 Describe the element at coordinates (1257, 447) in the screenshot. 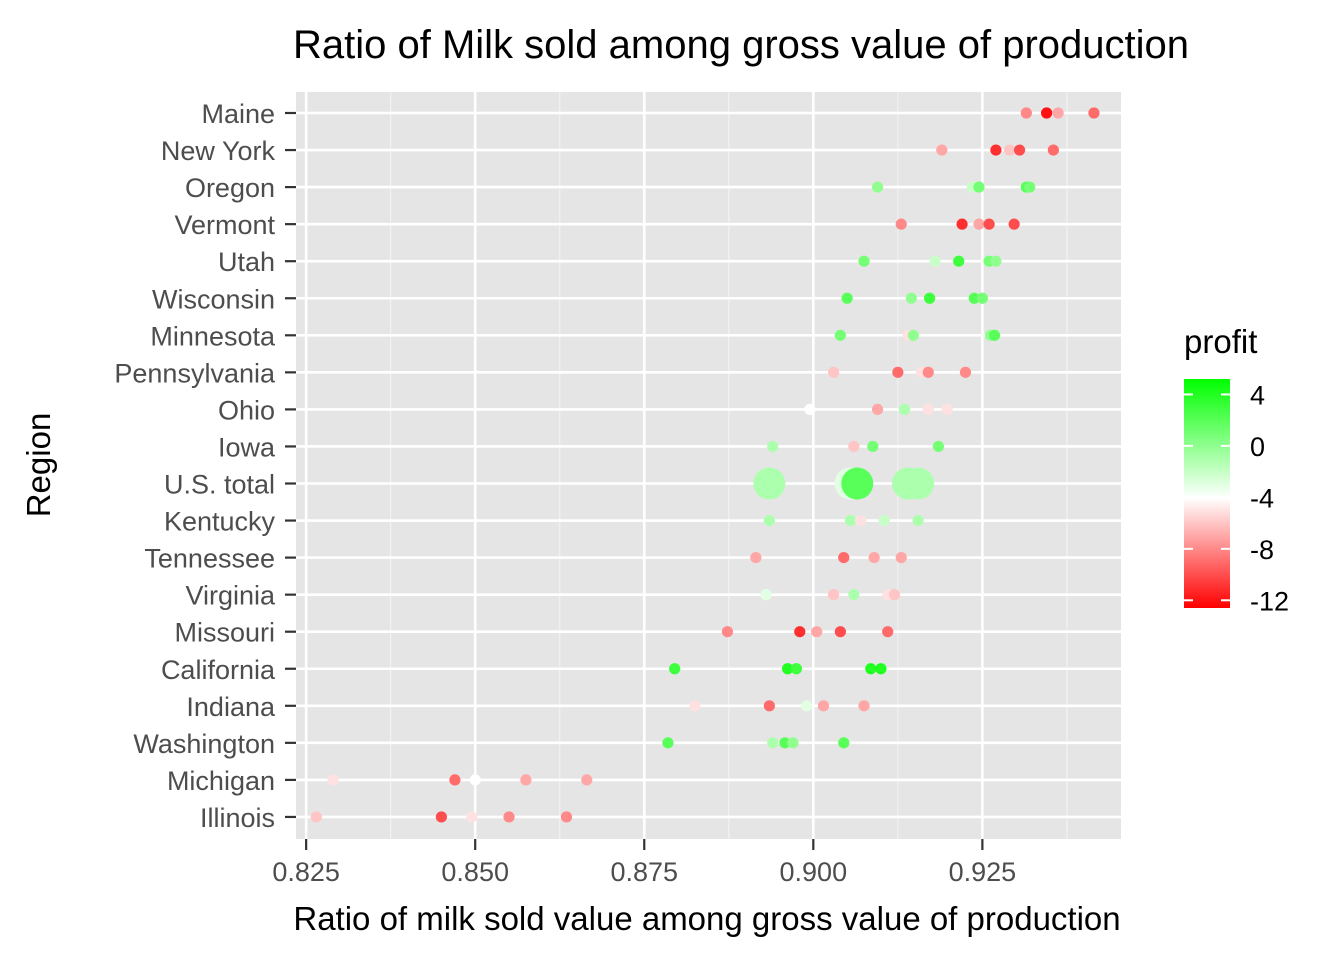

I see `legend-tick-label: 0` at that location.